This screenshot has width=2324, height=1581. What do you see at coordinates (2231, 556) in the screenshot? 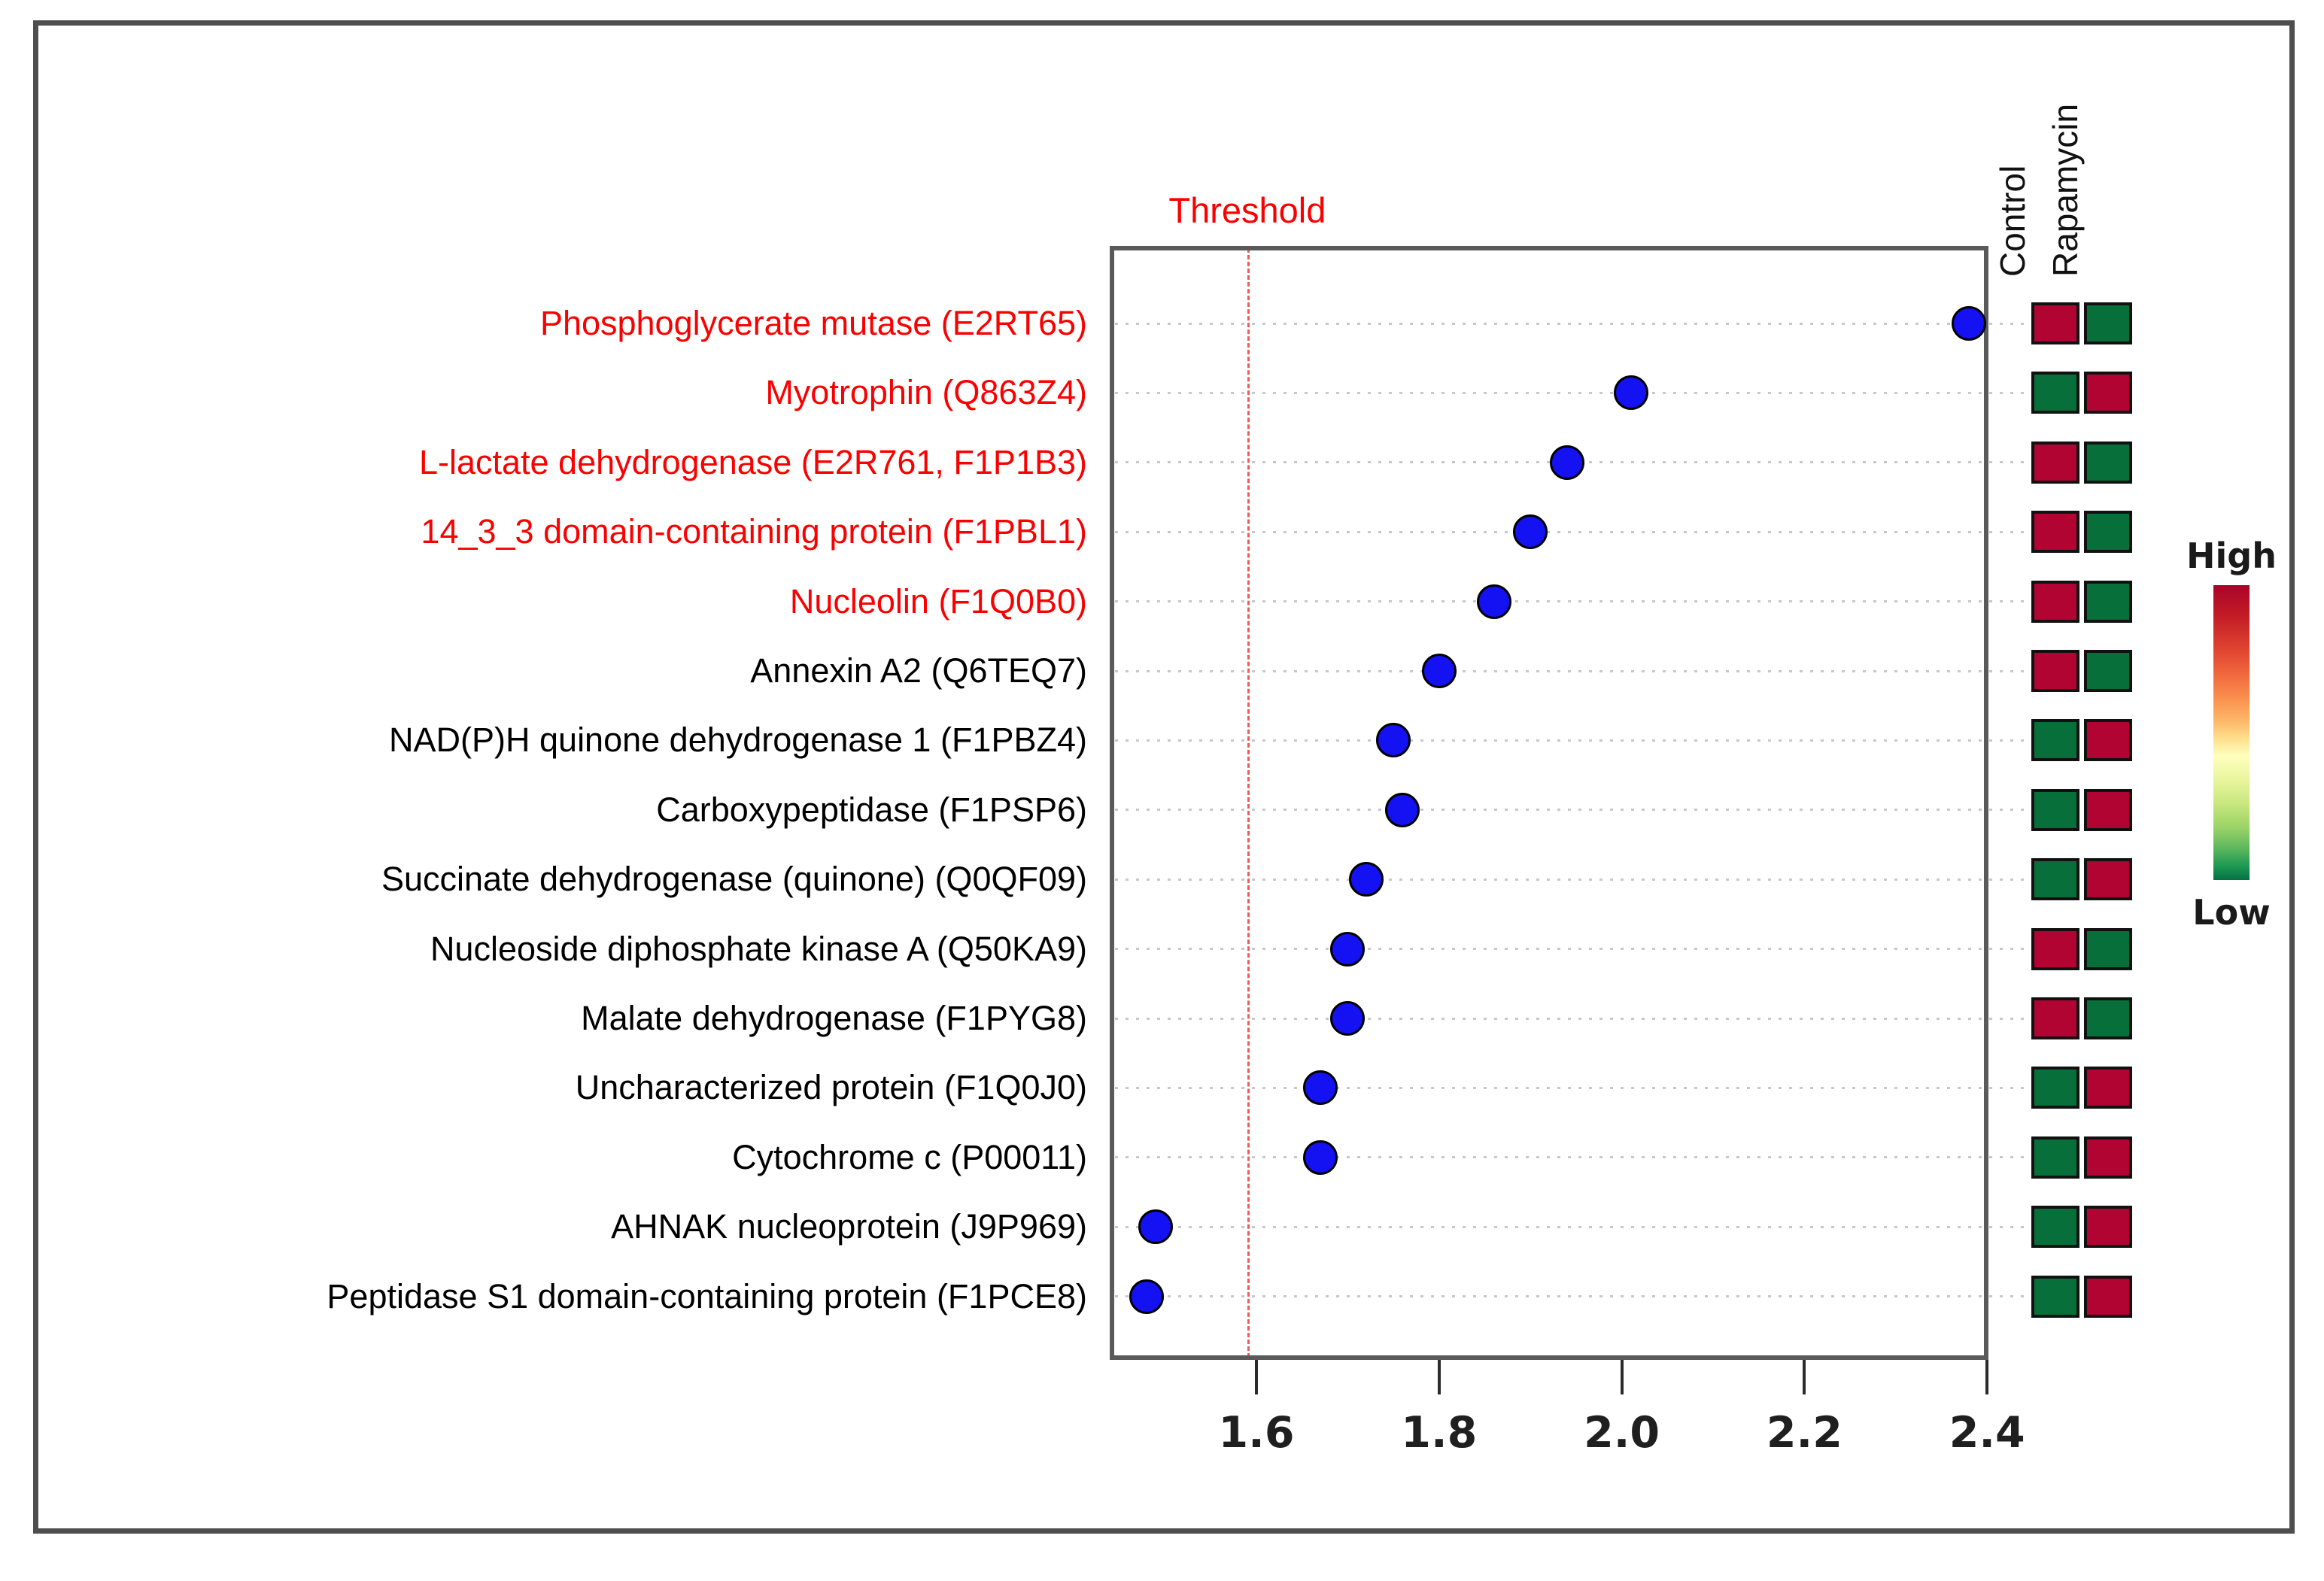
I see `legend-high-label: High` at bounding box center [2231, 556].